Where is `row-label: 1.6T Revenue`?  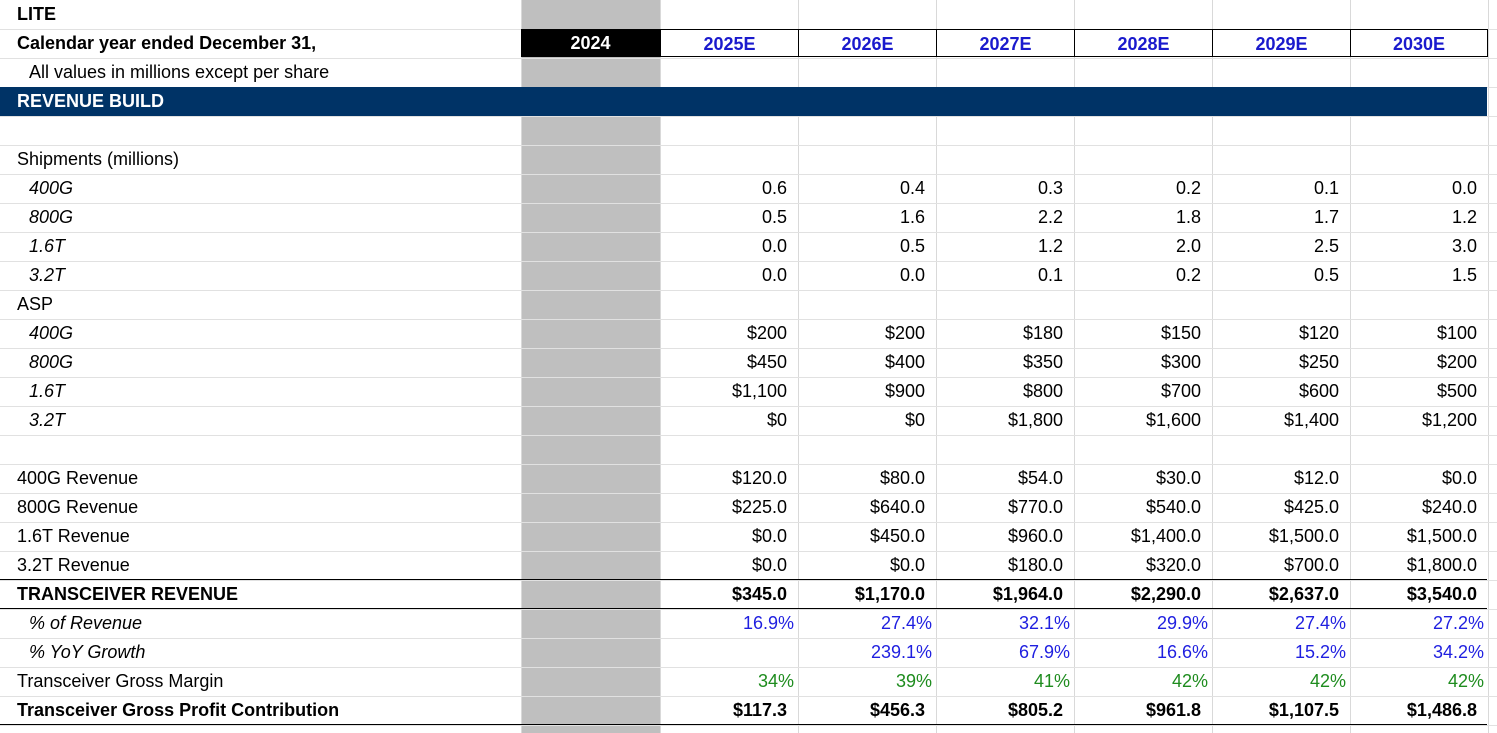
row-label: 1.6T Revenue is located at coordinates (73, 536).